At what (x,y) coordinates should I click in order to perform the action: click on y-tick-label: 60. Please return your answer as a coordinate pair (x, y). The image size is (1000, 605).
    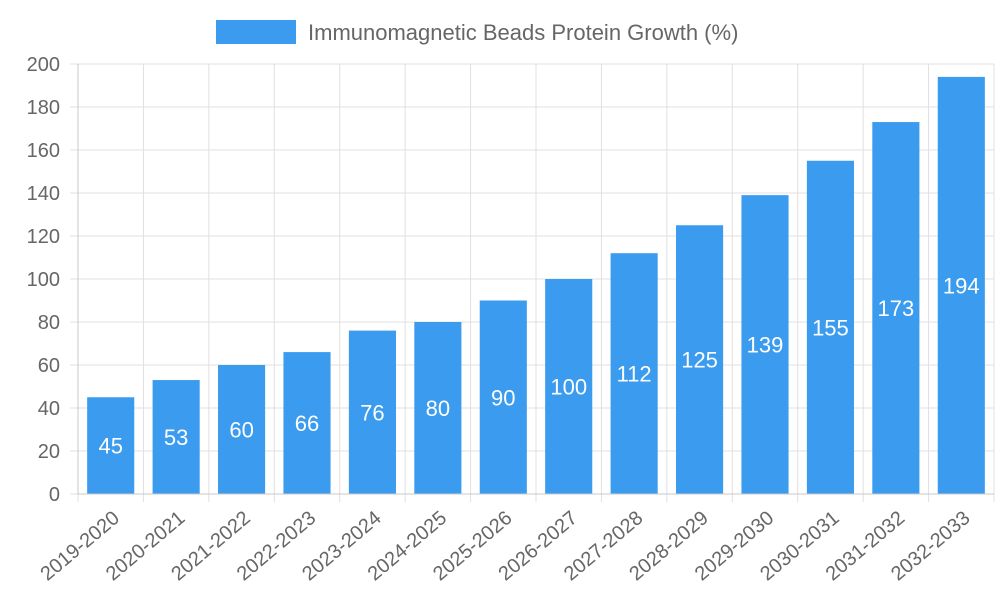
    Looking at the image, I should click on (49, 366).